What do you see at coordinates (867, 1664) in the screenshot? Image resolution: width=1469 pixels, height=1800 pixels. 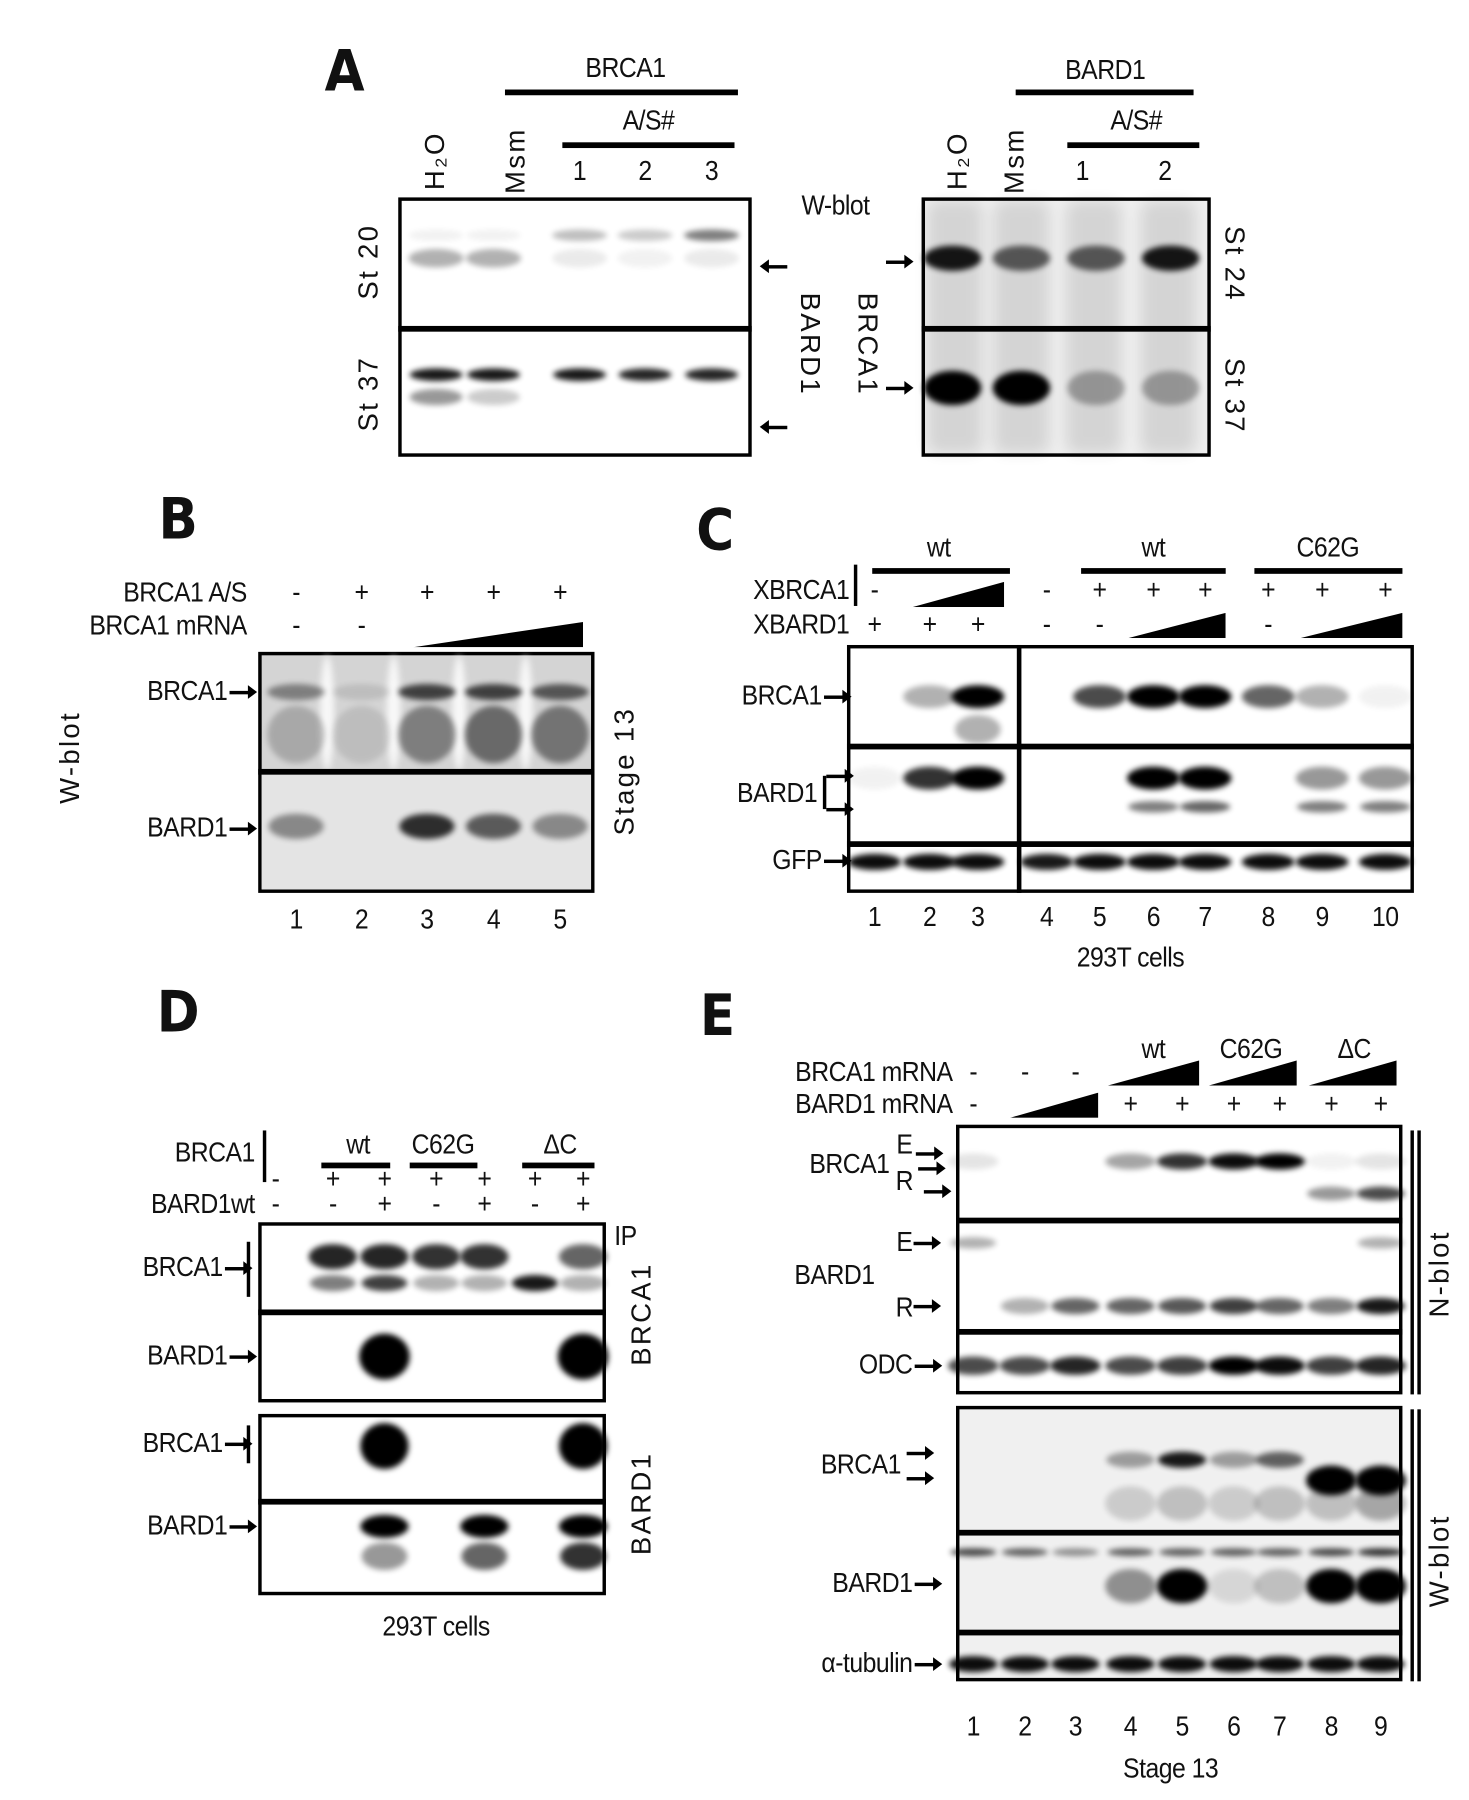 I see `blot-label-tubulin: α-tubulin` at bounding box center [867, 1664].